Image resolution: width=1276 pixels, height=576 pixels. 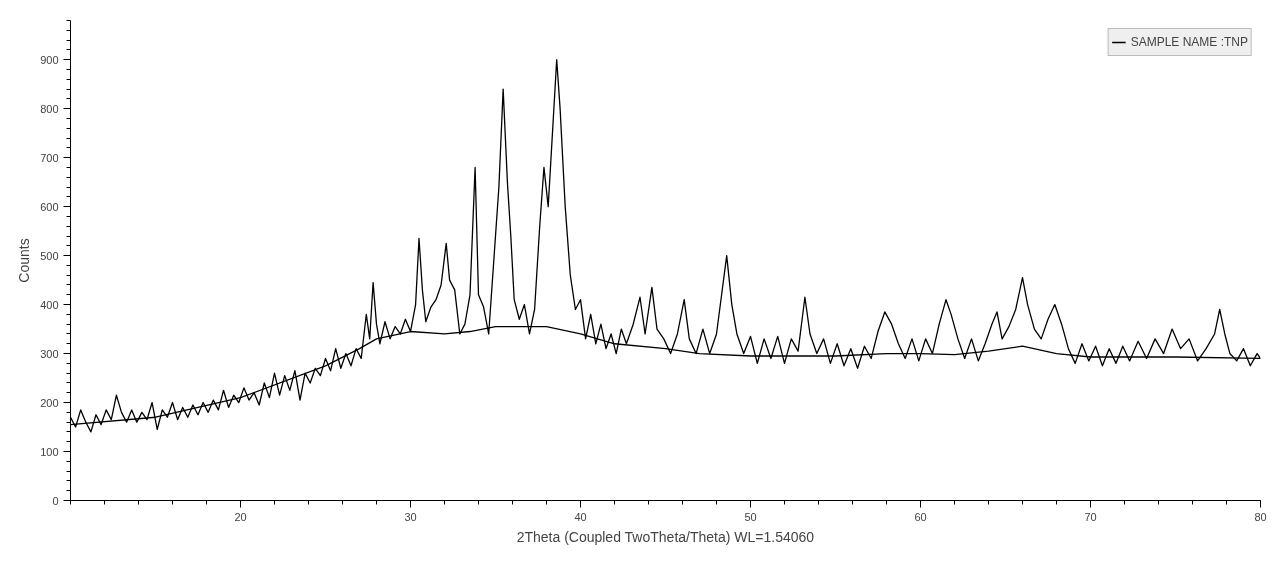 I want to click on y-tick-label: 100, so click(x=49, y=451).